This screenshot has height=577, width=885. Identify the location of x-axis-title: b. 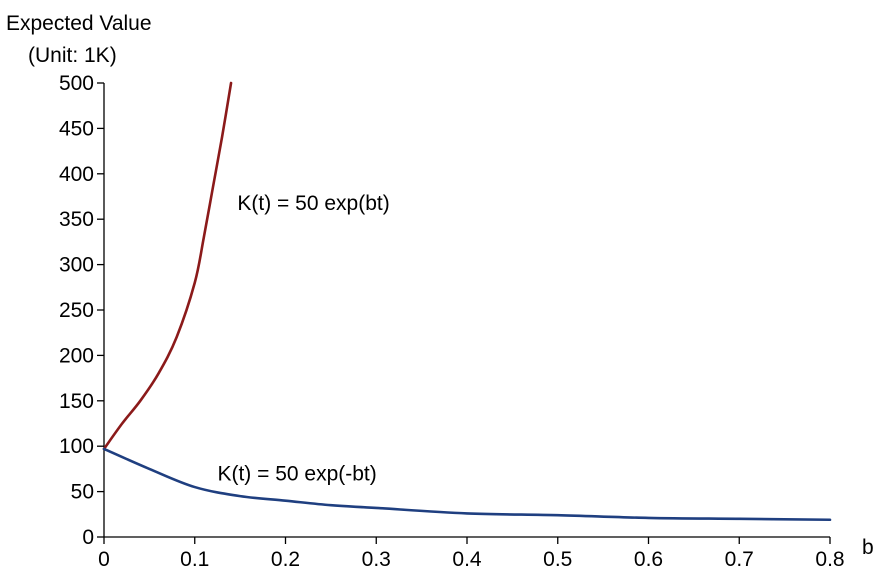
(868, 547).